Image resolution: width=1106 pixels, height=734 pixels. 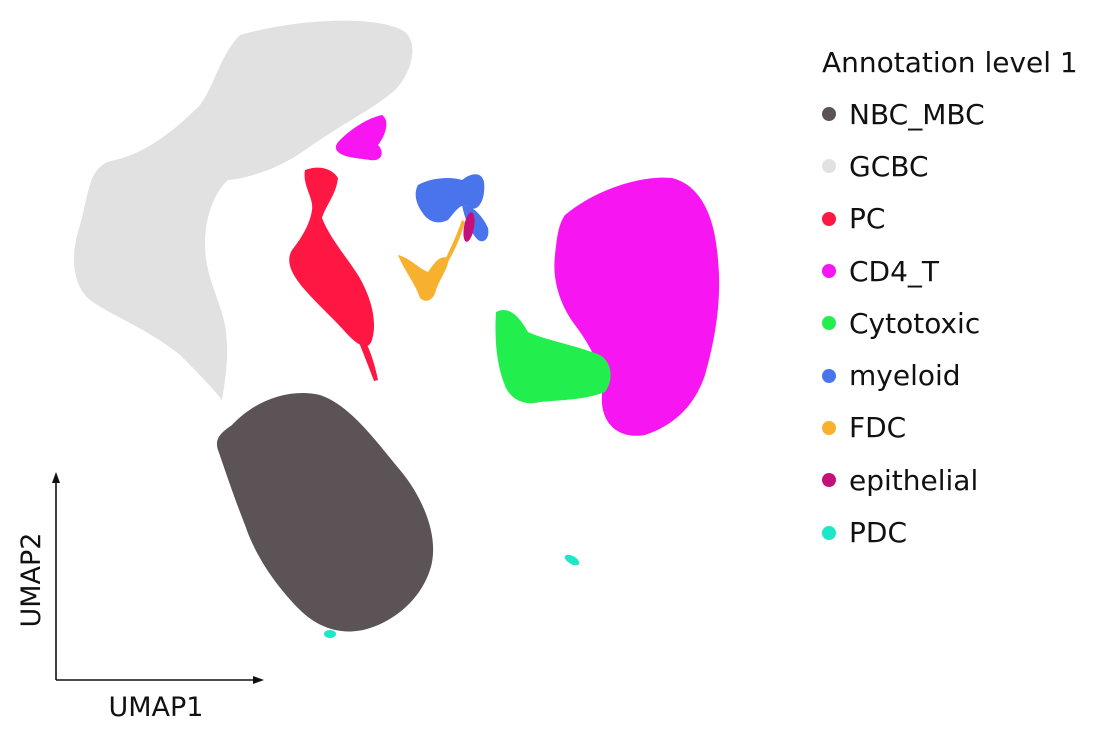 What do you see at coordinates (368, 358) in the screenshot?
I see `cluster-pc-tail` at bounding box center [368, 358].